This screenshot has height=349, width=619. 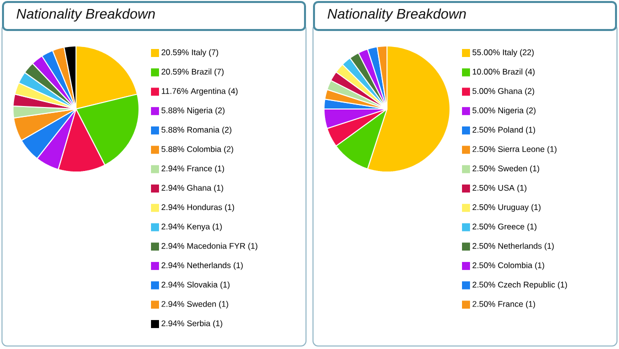 I want to click on legend-label: 11.76% Argentina (4), so click(x=200, y=92).